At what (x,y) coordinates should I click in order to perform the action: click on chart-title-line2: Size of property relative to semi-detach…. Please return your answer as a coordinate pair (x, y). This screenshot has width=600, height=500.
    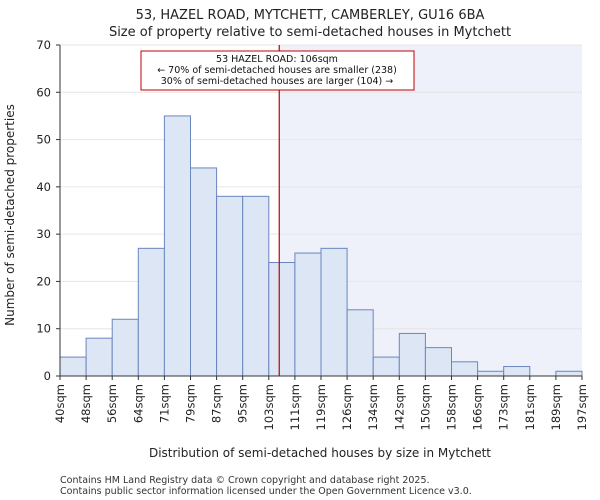
    Looking at the image, I should click on (310, 32).